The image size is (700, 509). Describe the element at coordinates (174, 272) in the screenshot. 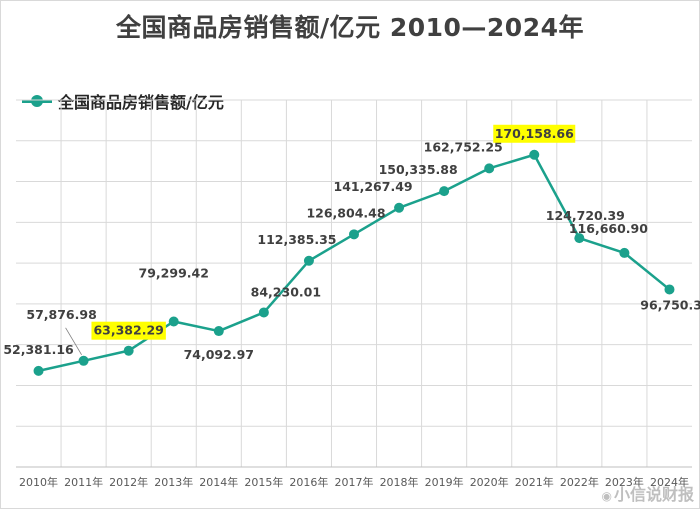

I see `data-label: 79,299.42` at that location.